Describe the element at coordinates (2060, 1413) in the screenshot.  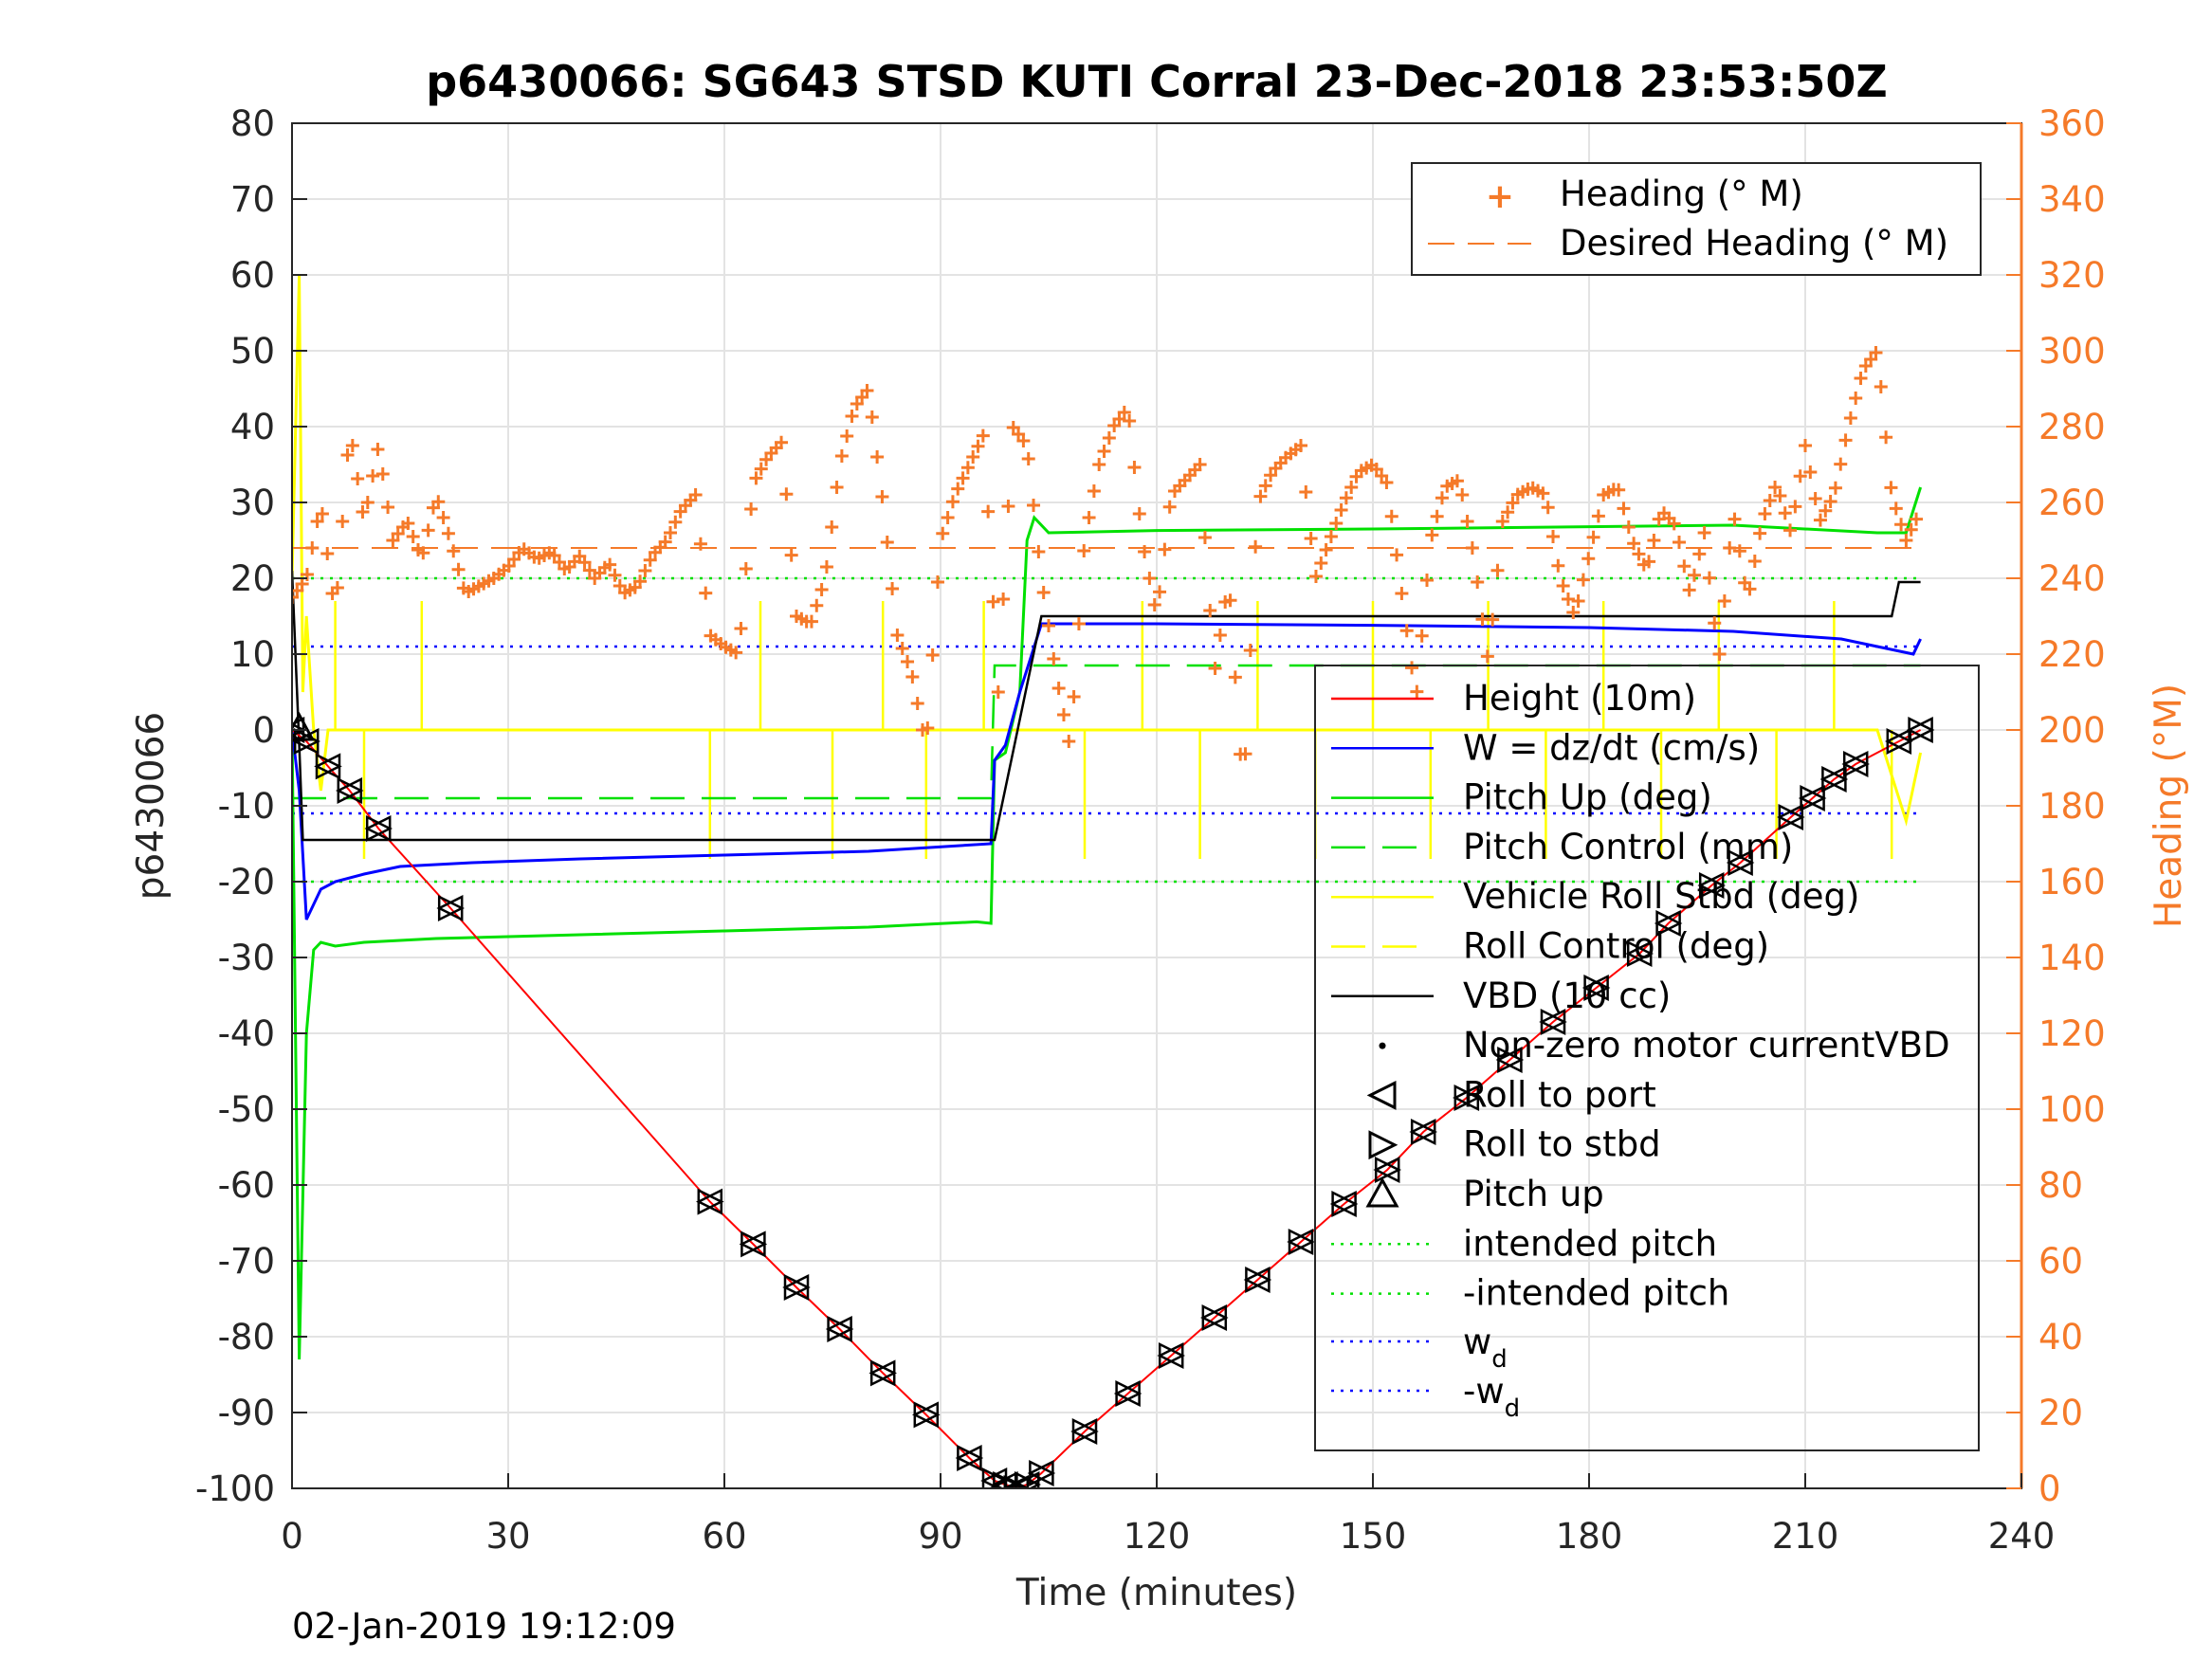
I see `y-right-tick-label: 20` at that location.